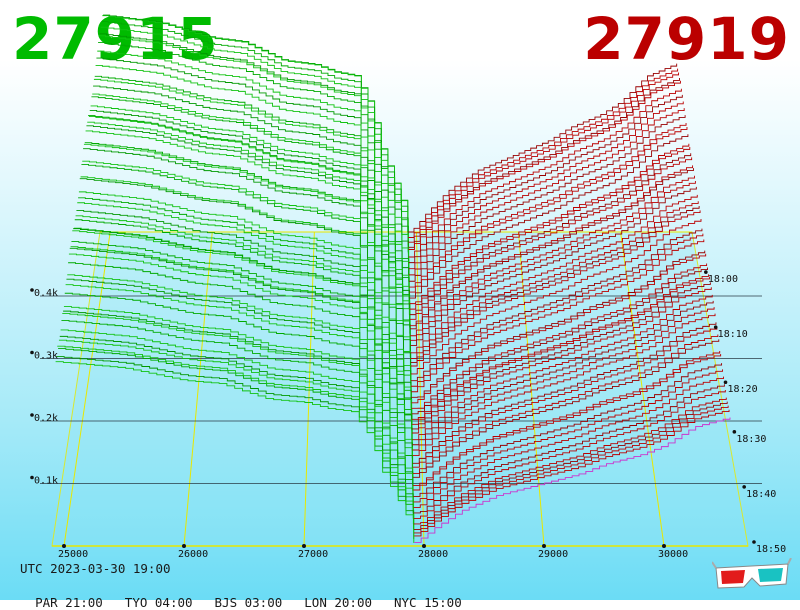 The image size is (800, 610). What do you see at coordinates (313, 554) in the screenshot?
I see `price-tick-label-27000: 27000` at bounding box center [313, 554].